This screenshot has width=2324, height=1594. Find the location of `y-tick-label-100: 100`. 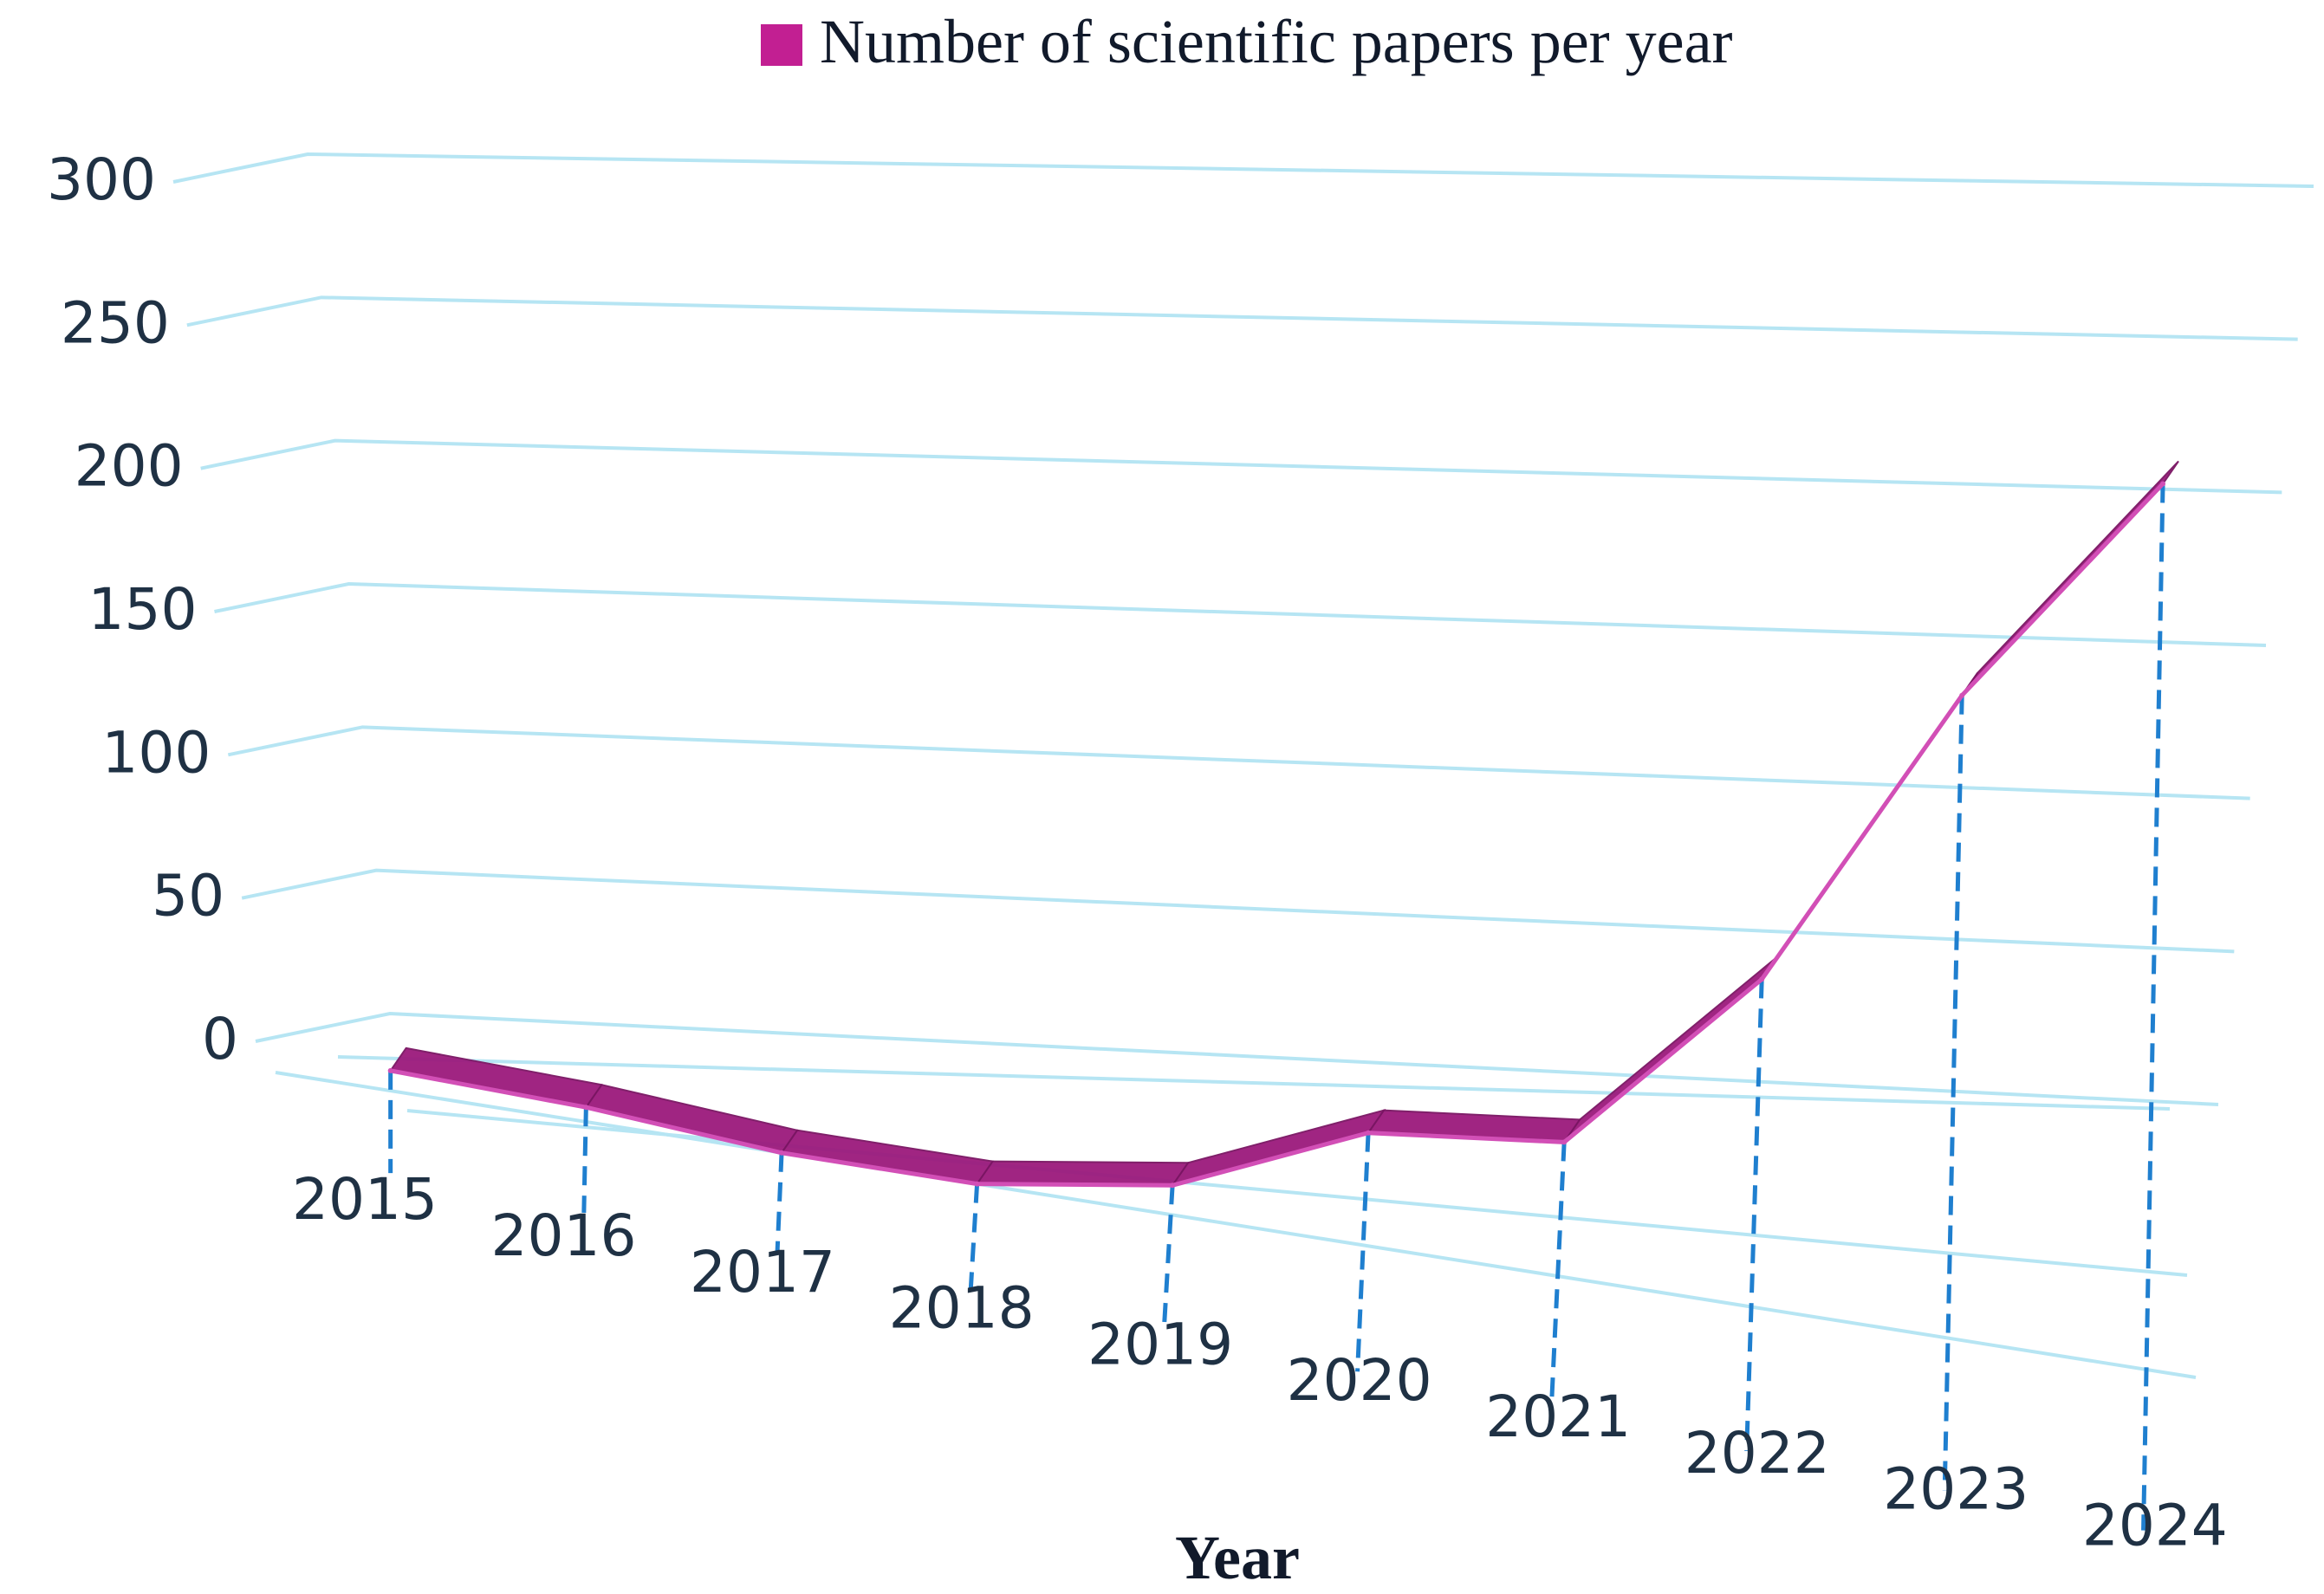

y-tick-label-100: 100 is located at coordinates (156, 752).